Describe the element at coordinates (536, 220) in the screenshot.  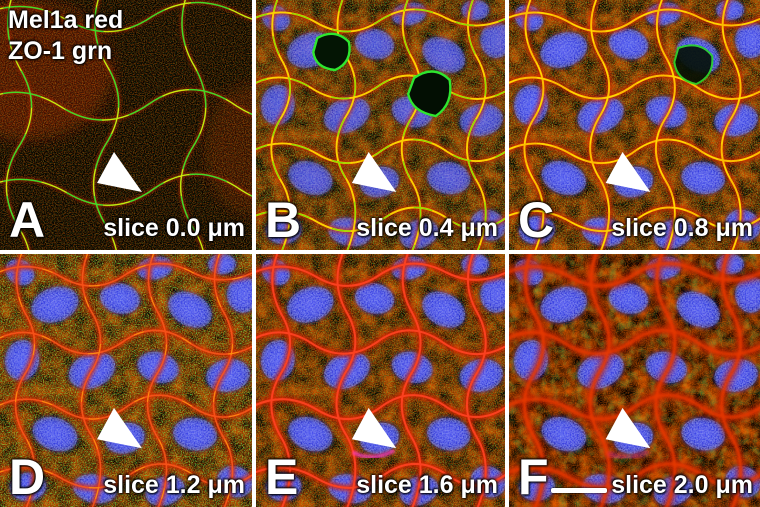
I see `panel-letter: C` at that location.